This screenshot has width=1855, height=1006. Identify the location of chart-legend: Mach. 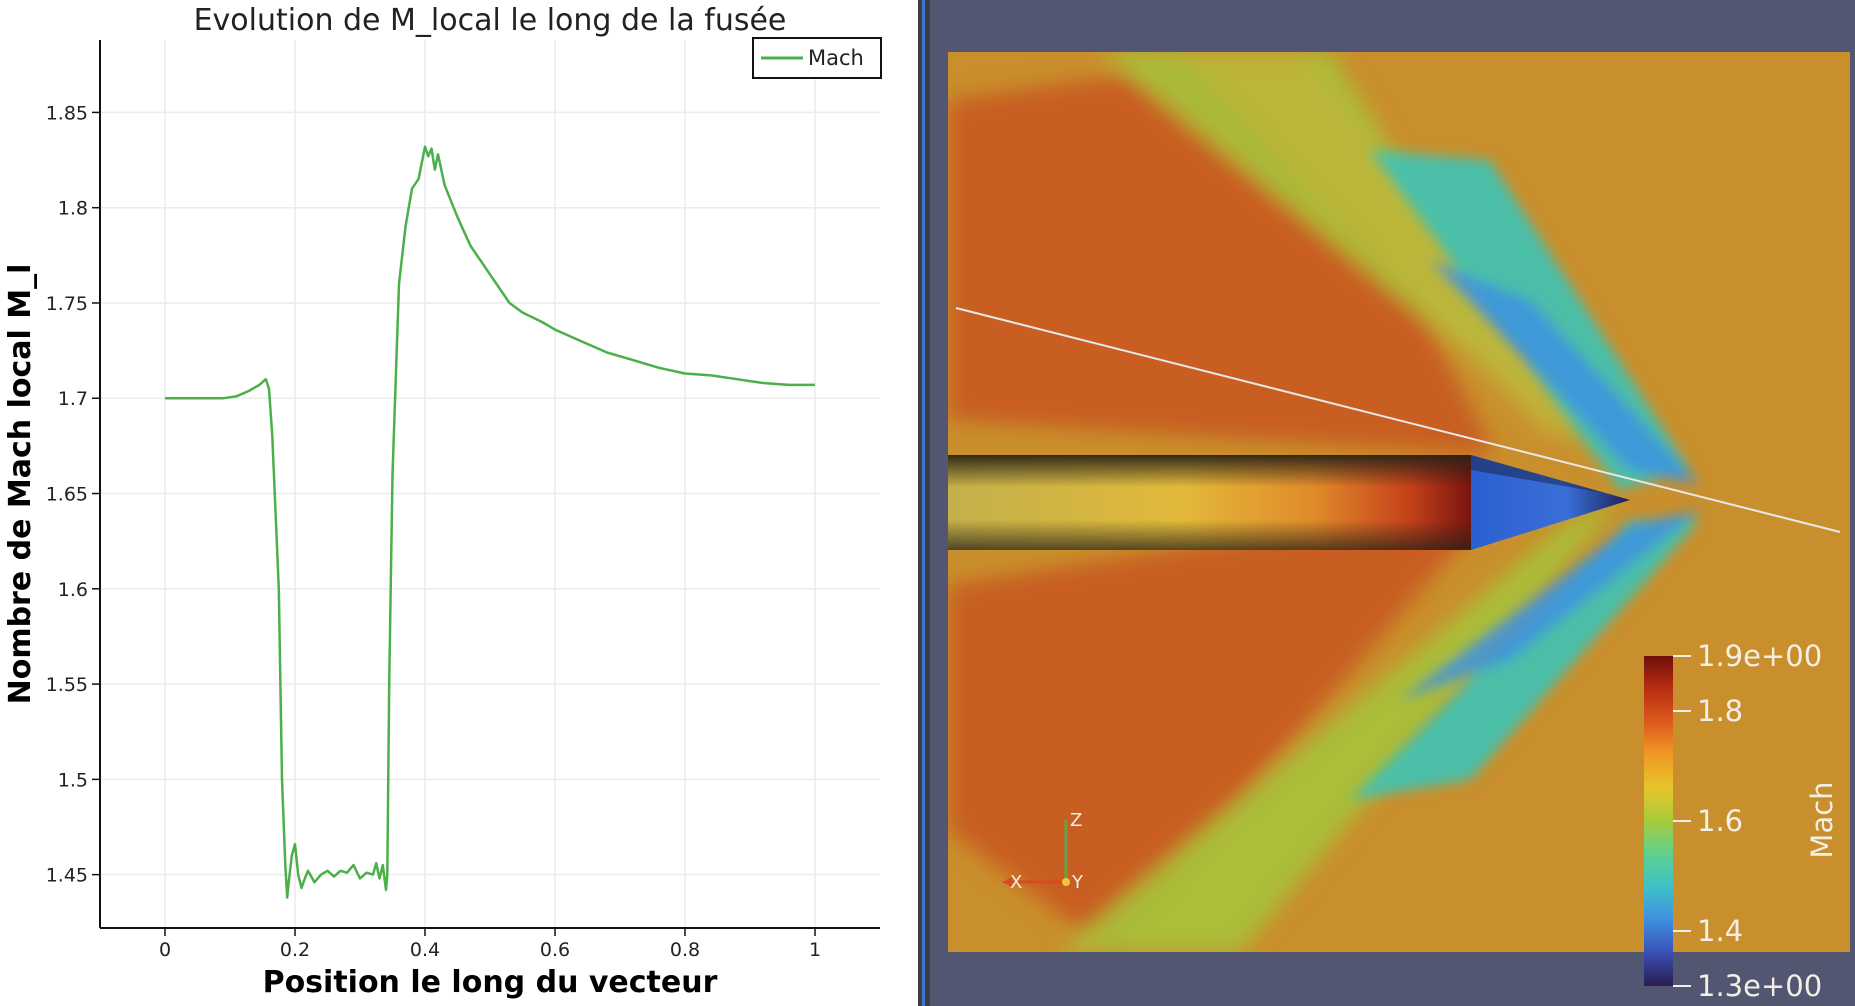
(817, 58).